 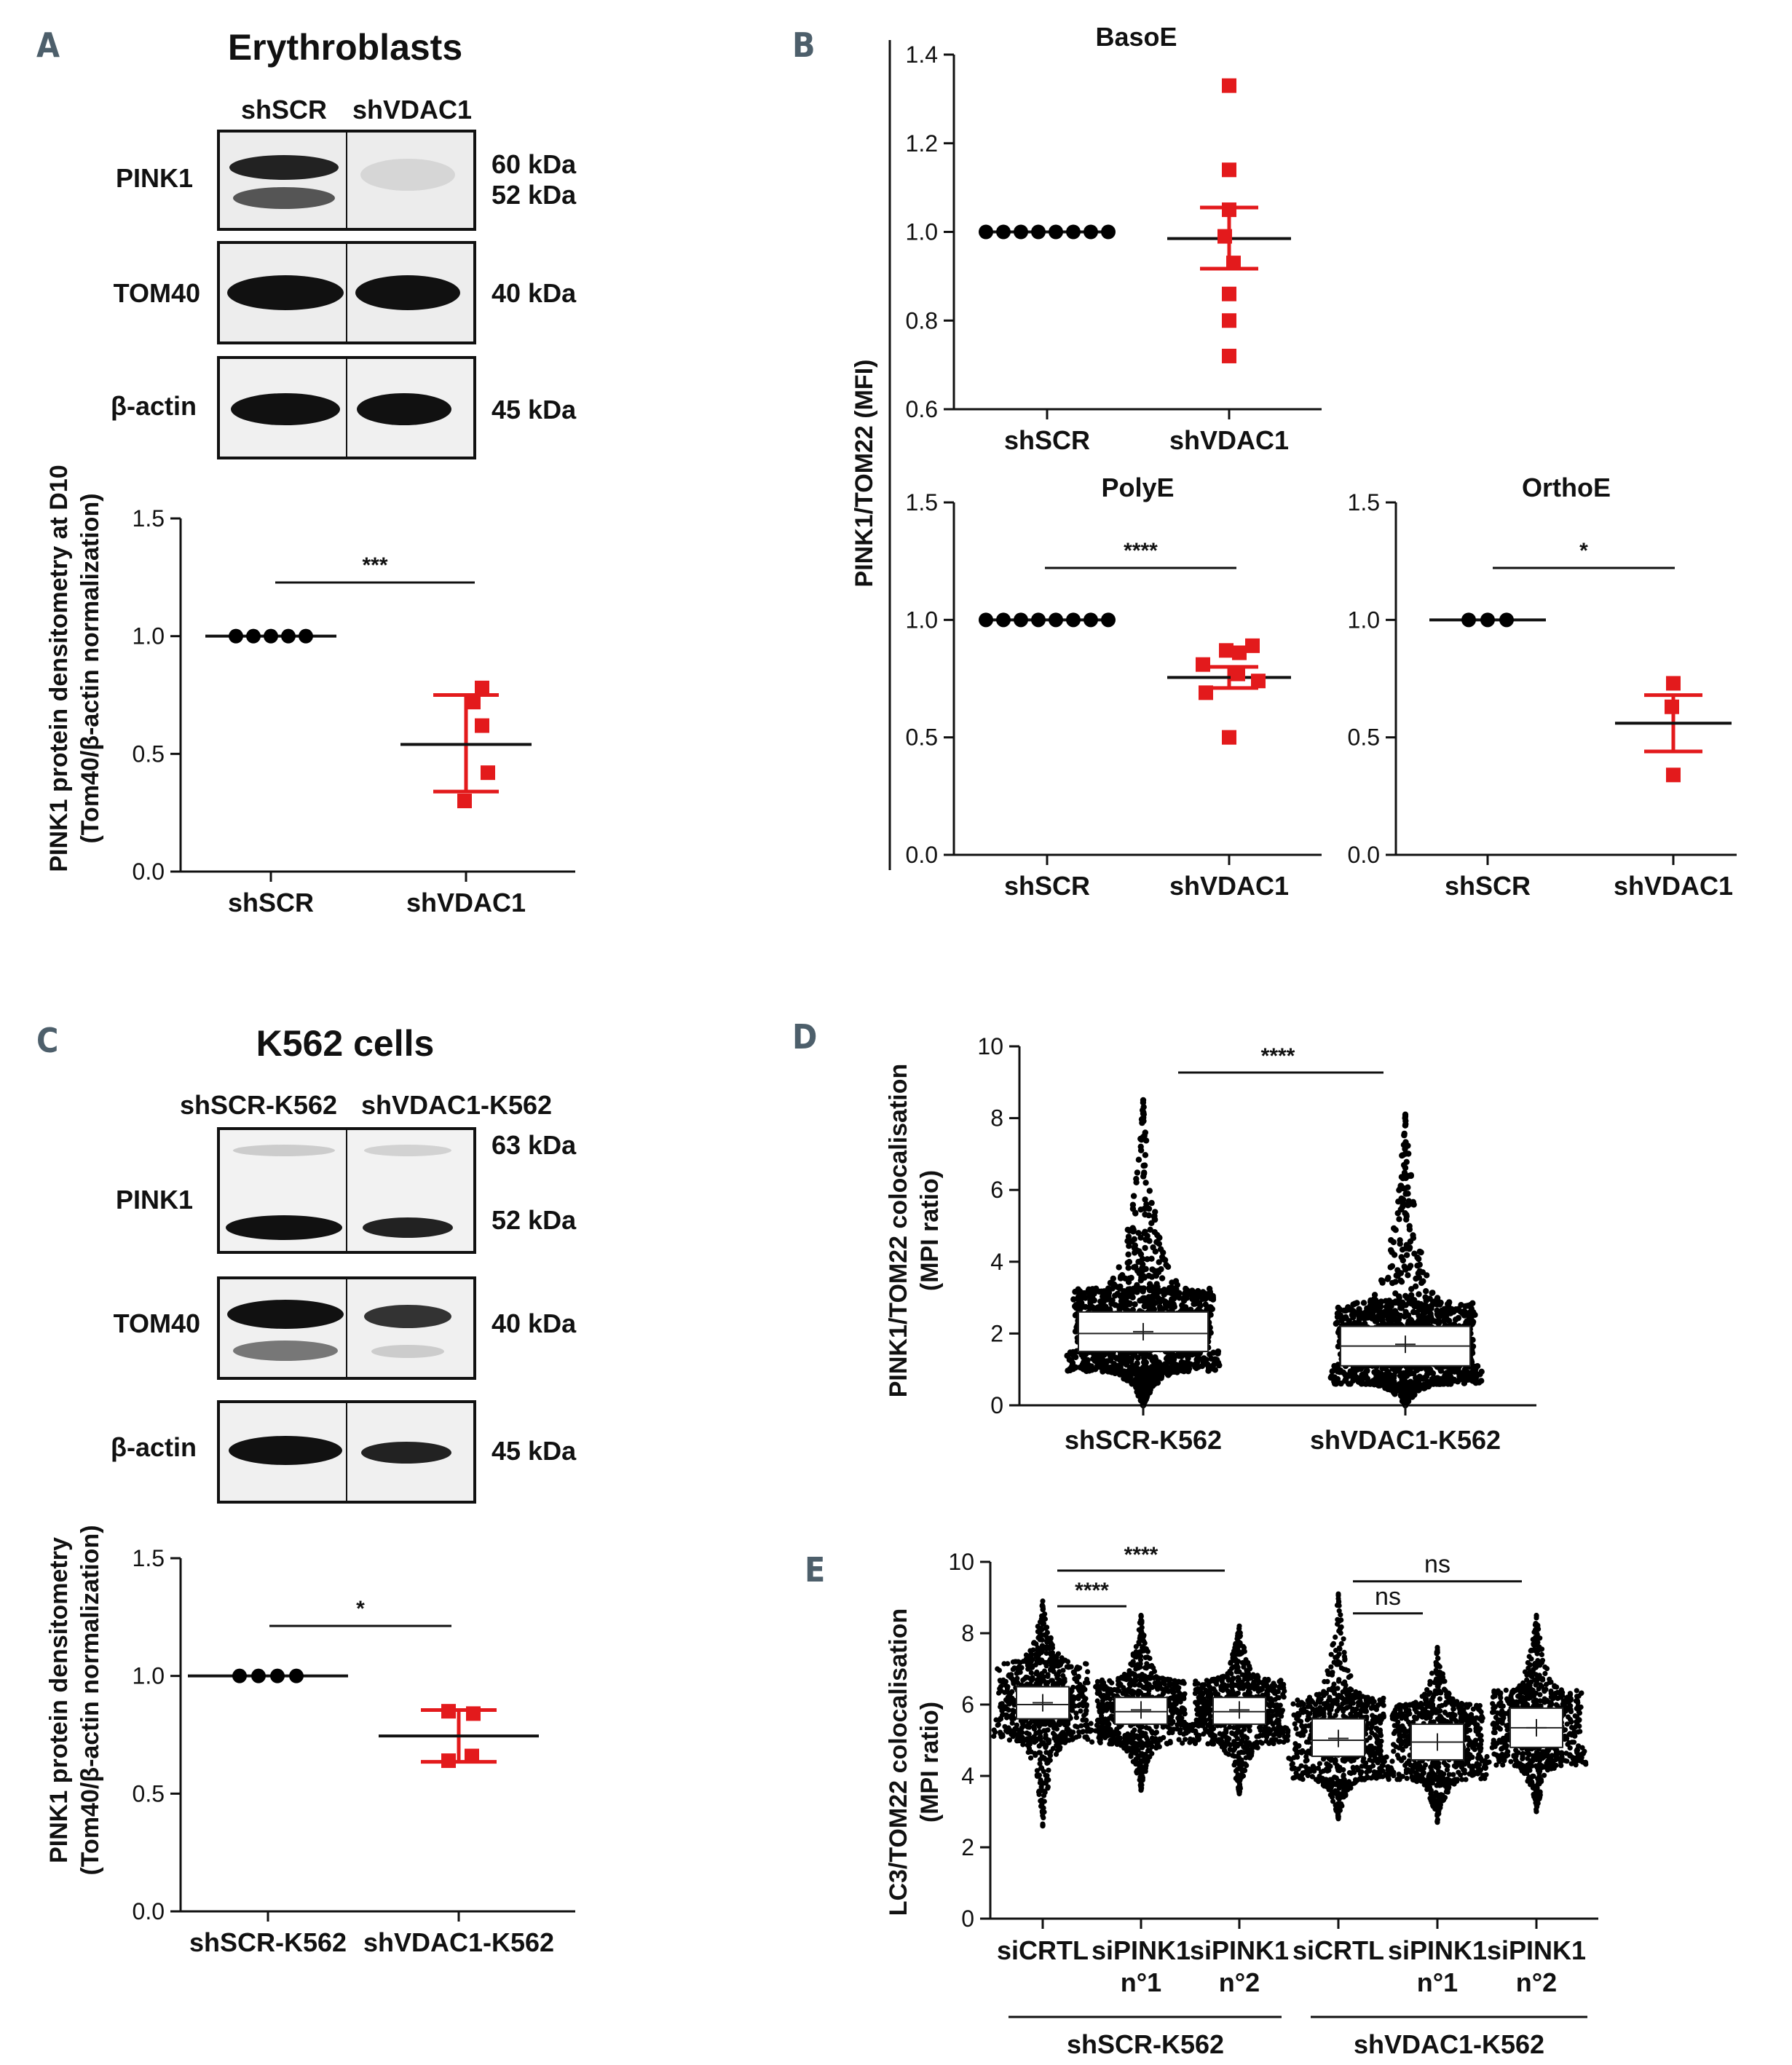 I want to click on panel-label-e: E, so click(x=815, y=1570).